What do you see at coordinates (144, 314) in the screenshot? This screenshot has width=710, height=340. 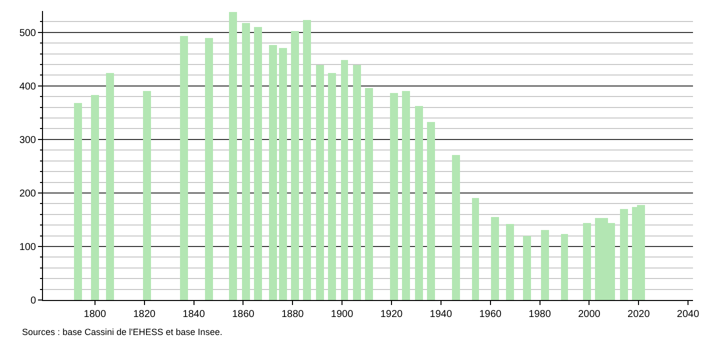 I see `x-tick-label: 1820` at bounding box center [144, 314].